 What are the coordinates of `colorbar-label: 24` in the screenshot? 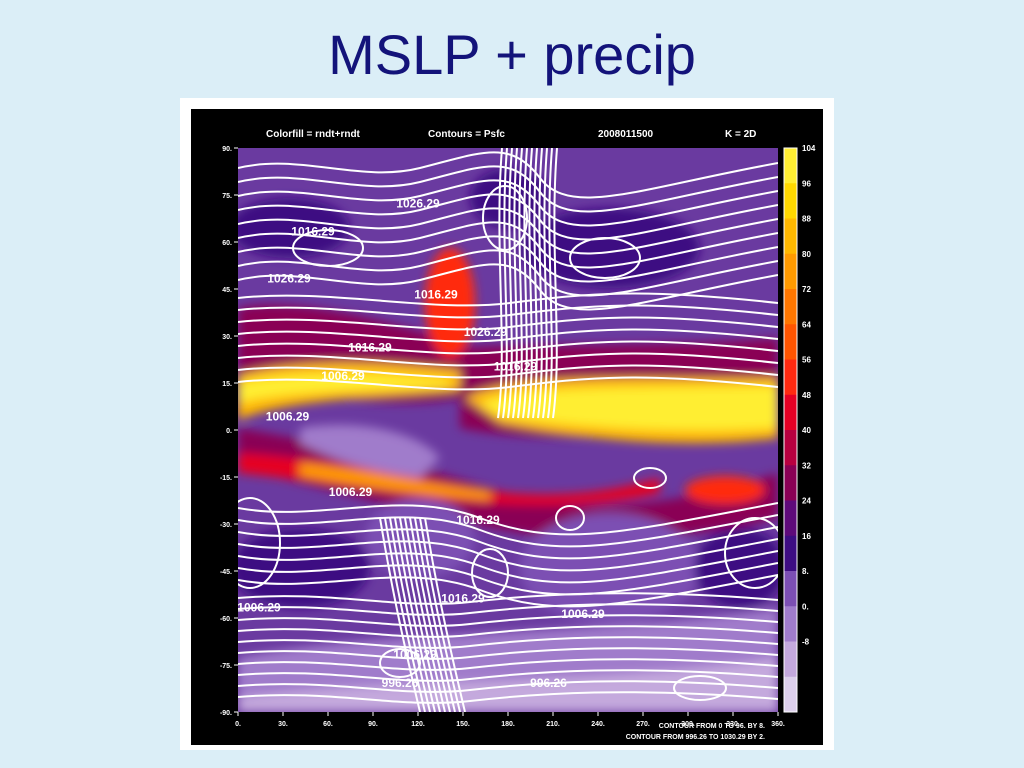 It's located at (806, 501).